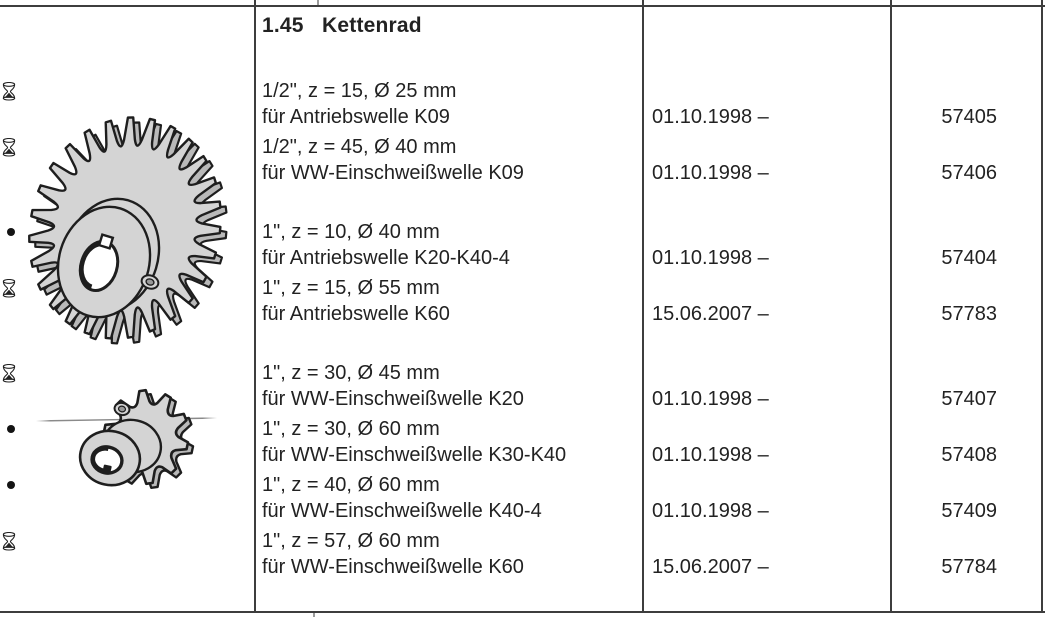  What do you see at coordinates (356, 117) in the screenshot?
I see `application-line: für Antriebswelle K09` at bounding box center [356, 117].